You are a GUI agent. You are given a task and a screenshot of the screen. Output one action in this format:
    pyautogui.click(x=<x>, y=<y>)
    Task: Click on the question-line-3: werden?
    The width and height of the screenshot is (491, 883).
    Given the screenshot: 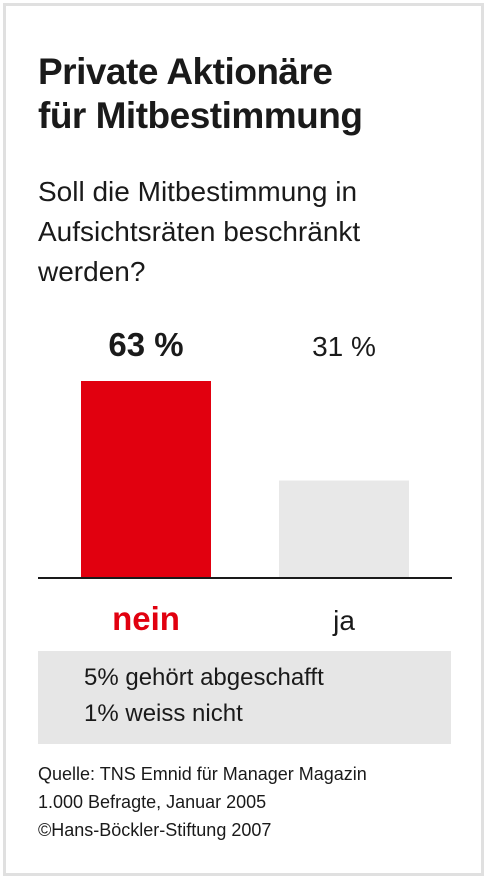 What is the action you would take?
    pyautogui.click(x=92, y=271)
    